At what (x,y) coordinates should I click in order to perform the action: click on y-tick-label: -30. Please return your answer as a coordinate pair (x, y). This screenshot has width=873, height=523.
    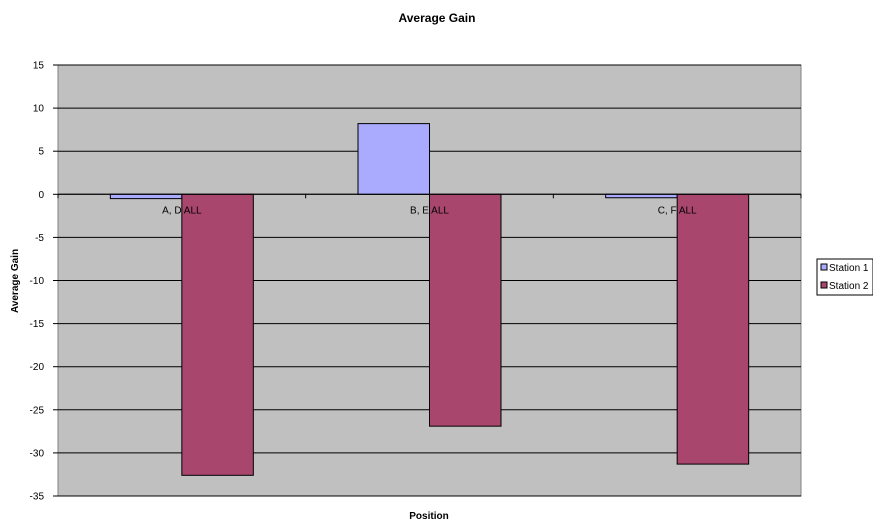
    Looking at the image, I should click on (37, 453).